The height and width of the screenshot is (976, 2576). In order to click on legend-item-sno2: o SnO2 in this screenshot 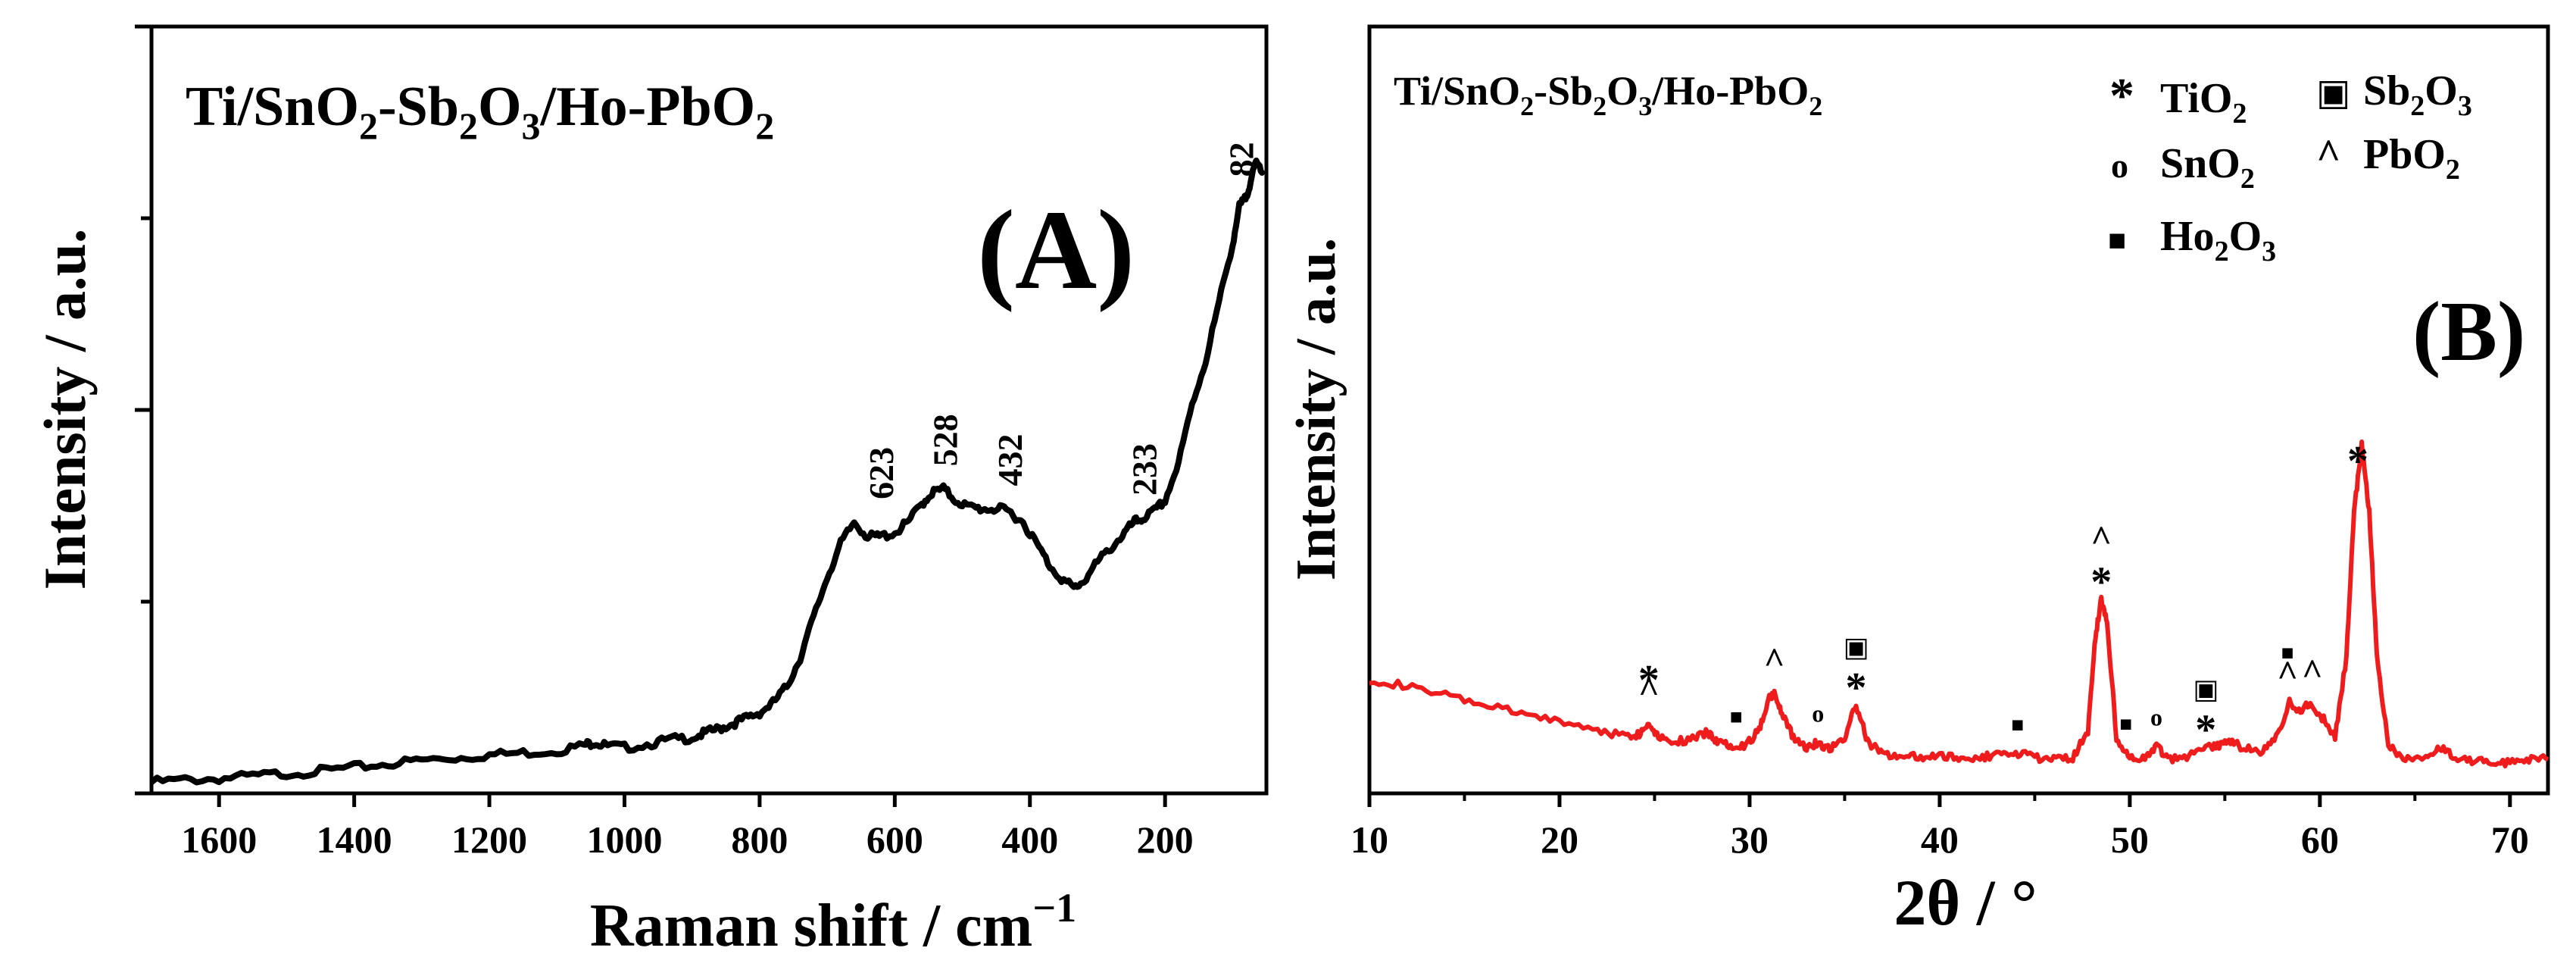, I will do `click(2183, 167)`.